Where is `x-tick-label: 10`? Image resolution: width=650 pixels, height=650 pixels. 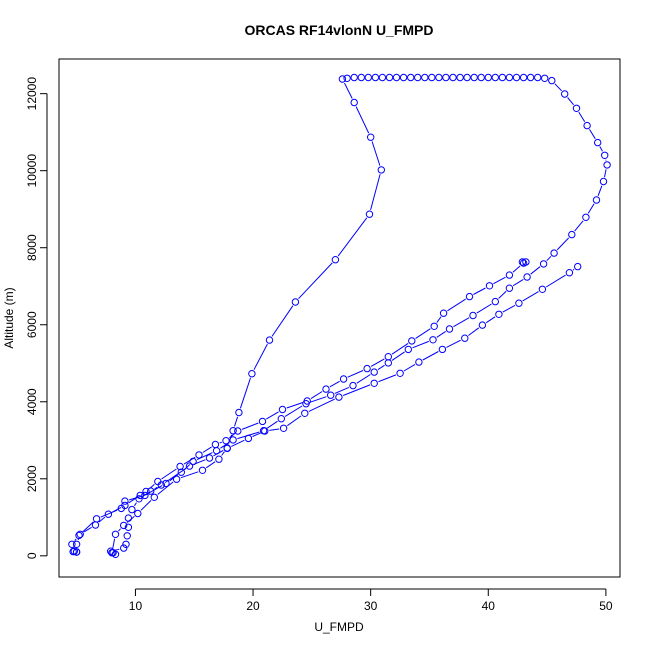
x-tick-label: 10 is located at coordinates (136, 606).